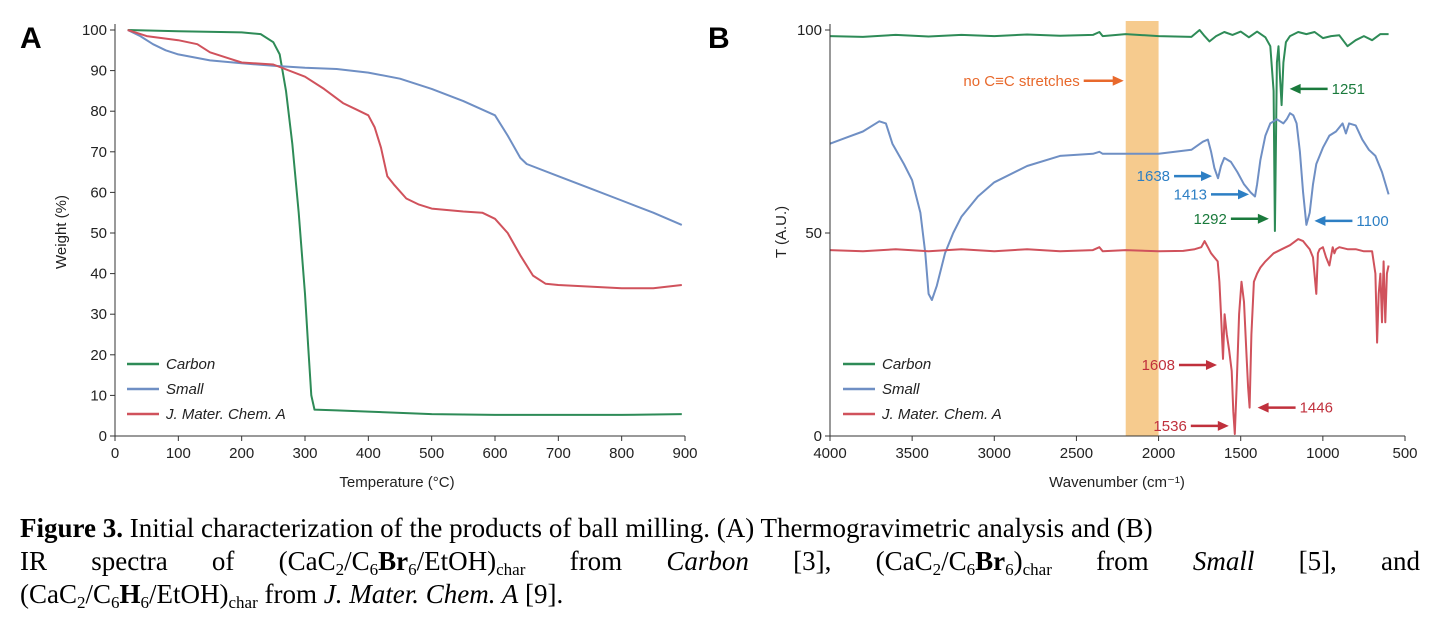 The image size is (1435, 634). Describe the element at coordinates (396, 482) in the screenshot. I see `panel-a-x-axis-label: Temperature (°C)` at that location.